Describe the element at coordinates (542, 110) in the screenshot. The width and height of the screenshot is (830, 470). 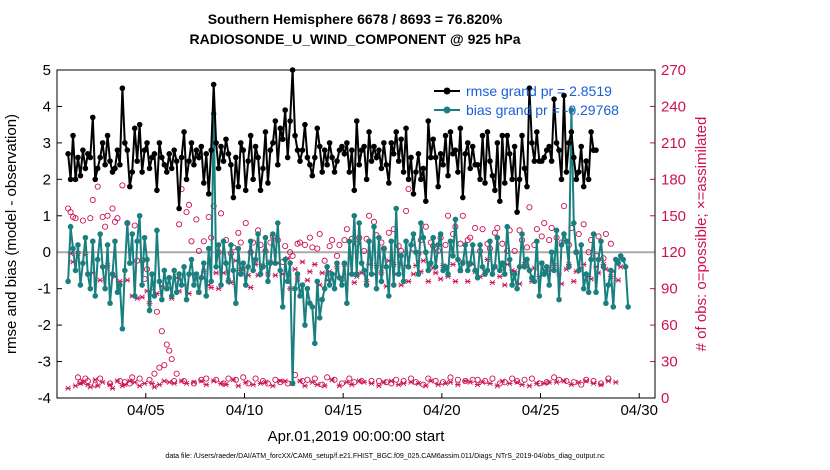
I see `legend-bias: bias grand pr = -0.29768` at that location.